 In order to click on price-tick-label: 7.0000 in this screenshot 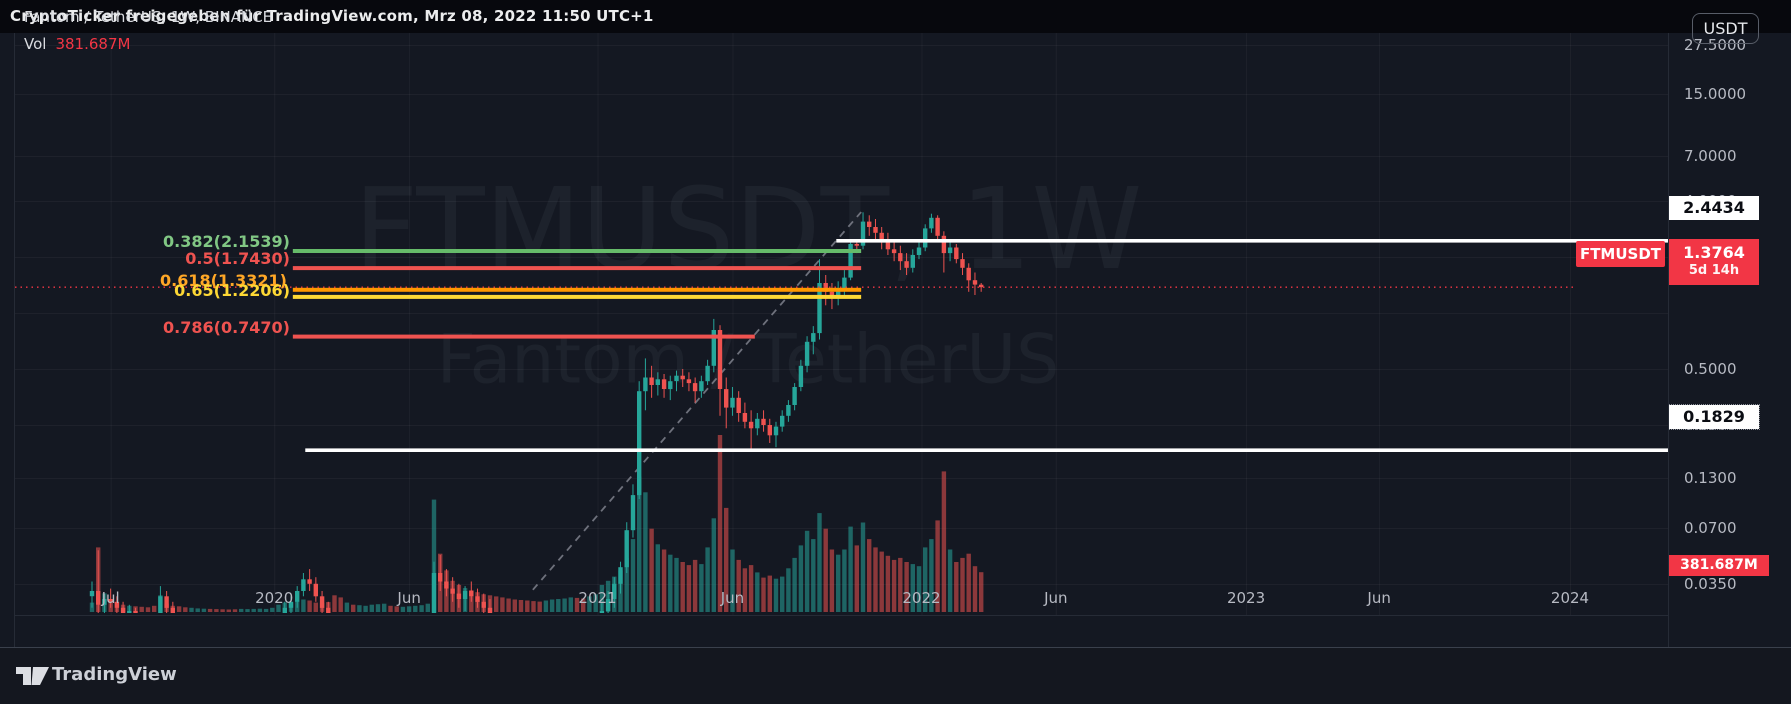, I will do `click(1710, 155)`.